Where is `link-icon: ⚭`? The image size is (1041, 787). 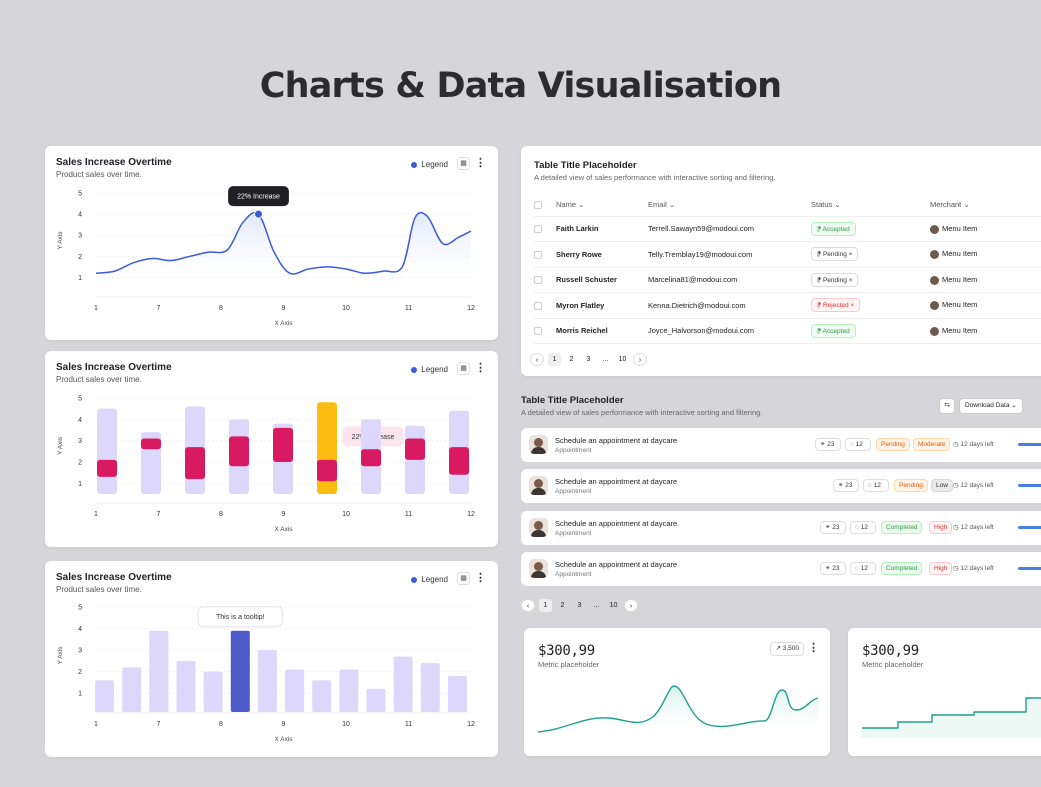 link-icon: ⚭ is located at coordinates (828, 527).